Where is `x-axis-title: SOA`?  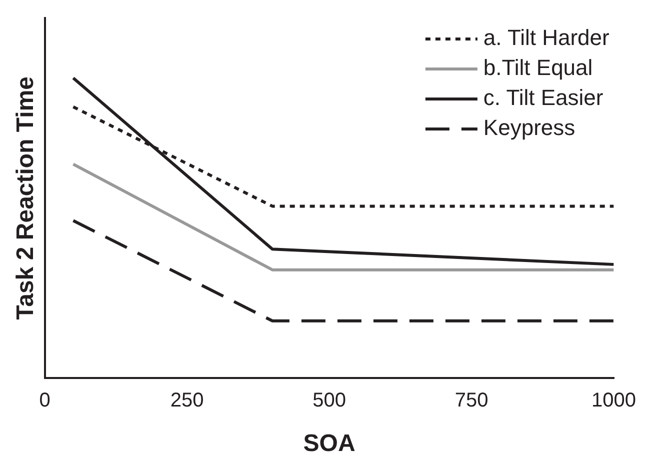
x-axis-title: SOA is located at coordinates (329, 444).